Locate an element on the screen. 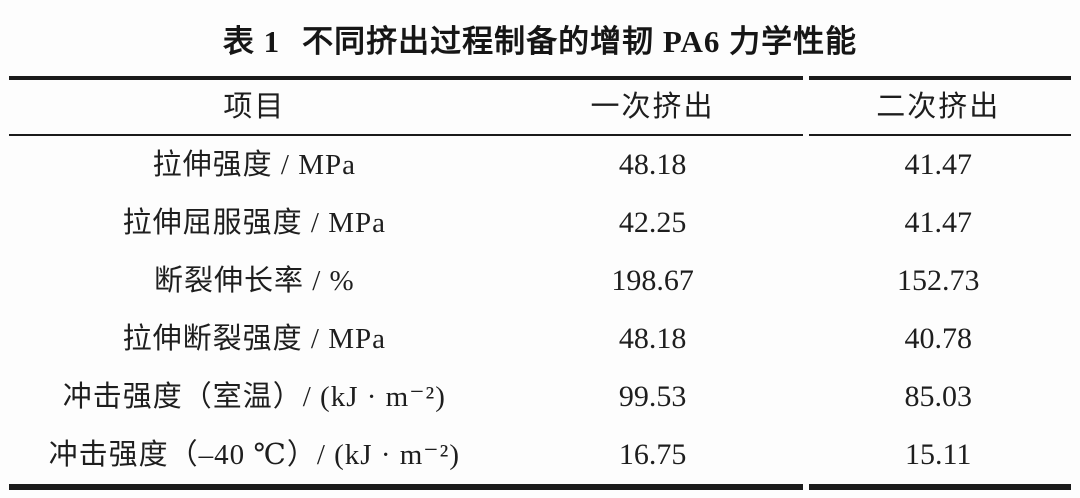 This screenshot has width=1080, height=498. first-extrusion-value: 42.25 is located at coordinates (652, 222).